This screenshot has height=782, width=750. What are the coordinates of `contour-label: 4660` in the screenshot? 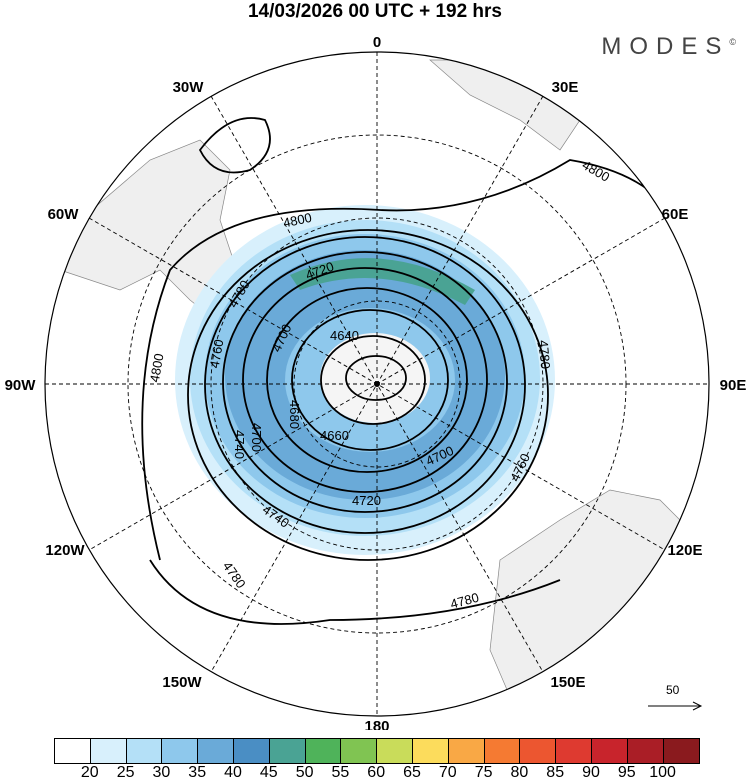 It's located at (334, 435).